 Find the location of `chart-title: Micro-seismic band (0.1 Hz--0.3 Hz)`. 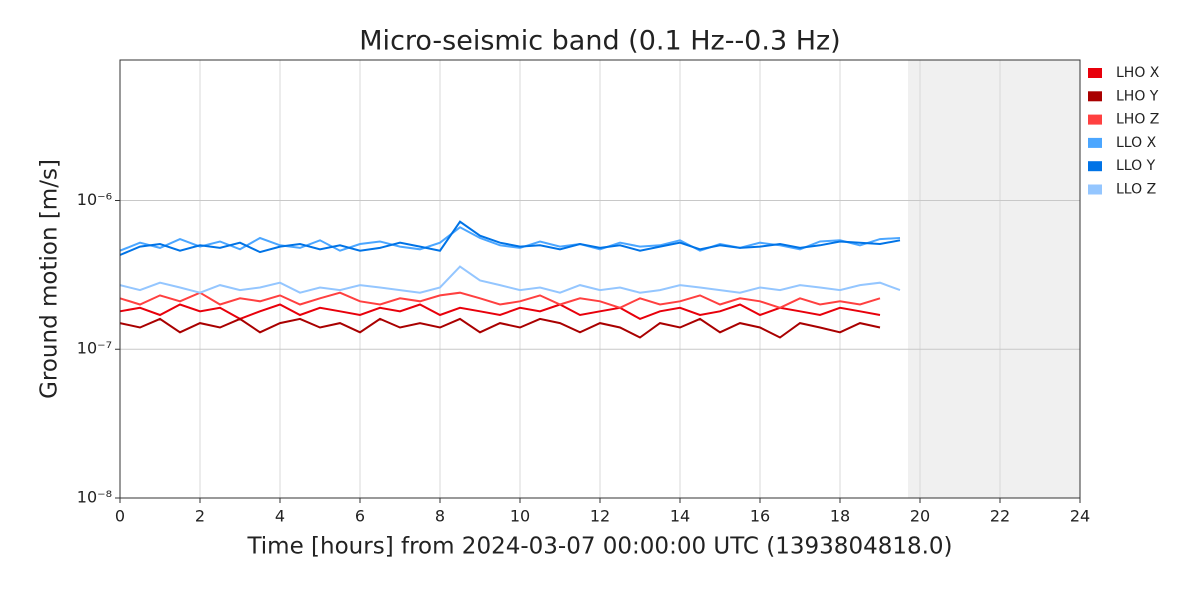

chart-title: Micro-seismic band (0.1 Hz--0.3 Hz) is located at coordinates (599, 41).